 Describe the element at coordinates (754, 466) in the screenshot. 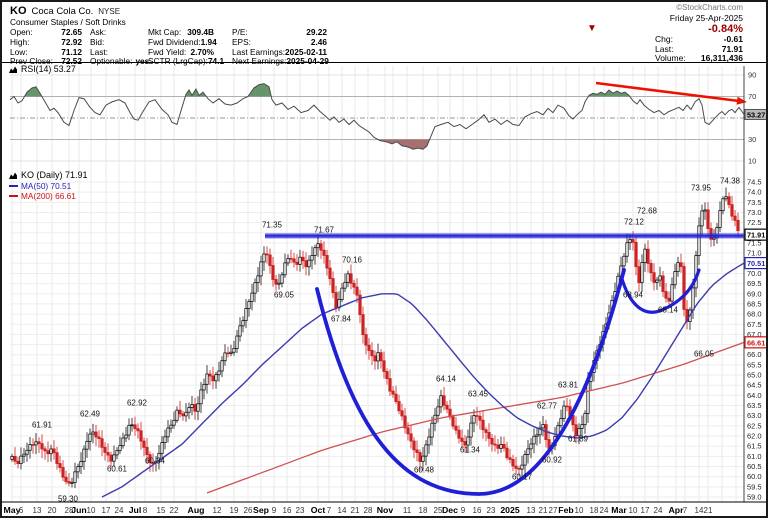

I see `svg-text: 60.5` at that location.